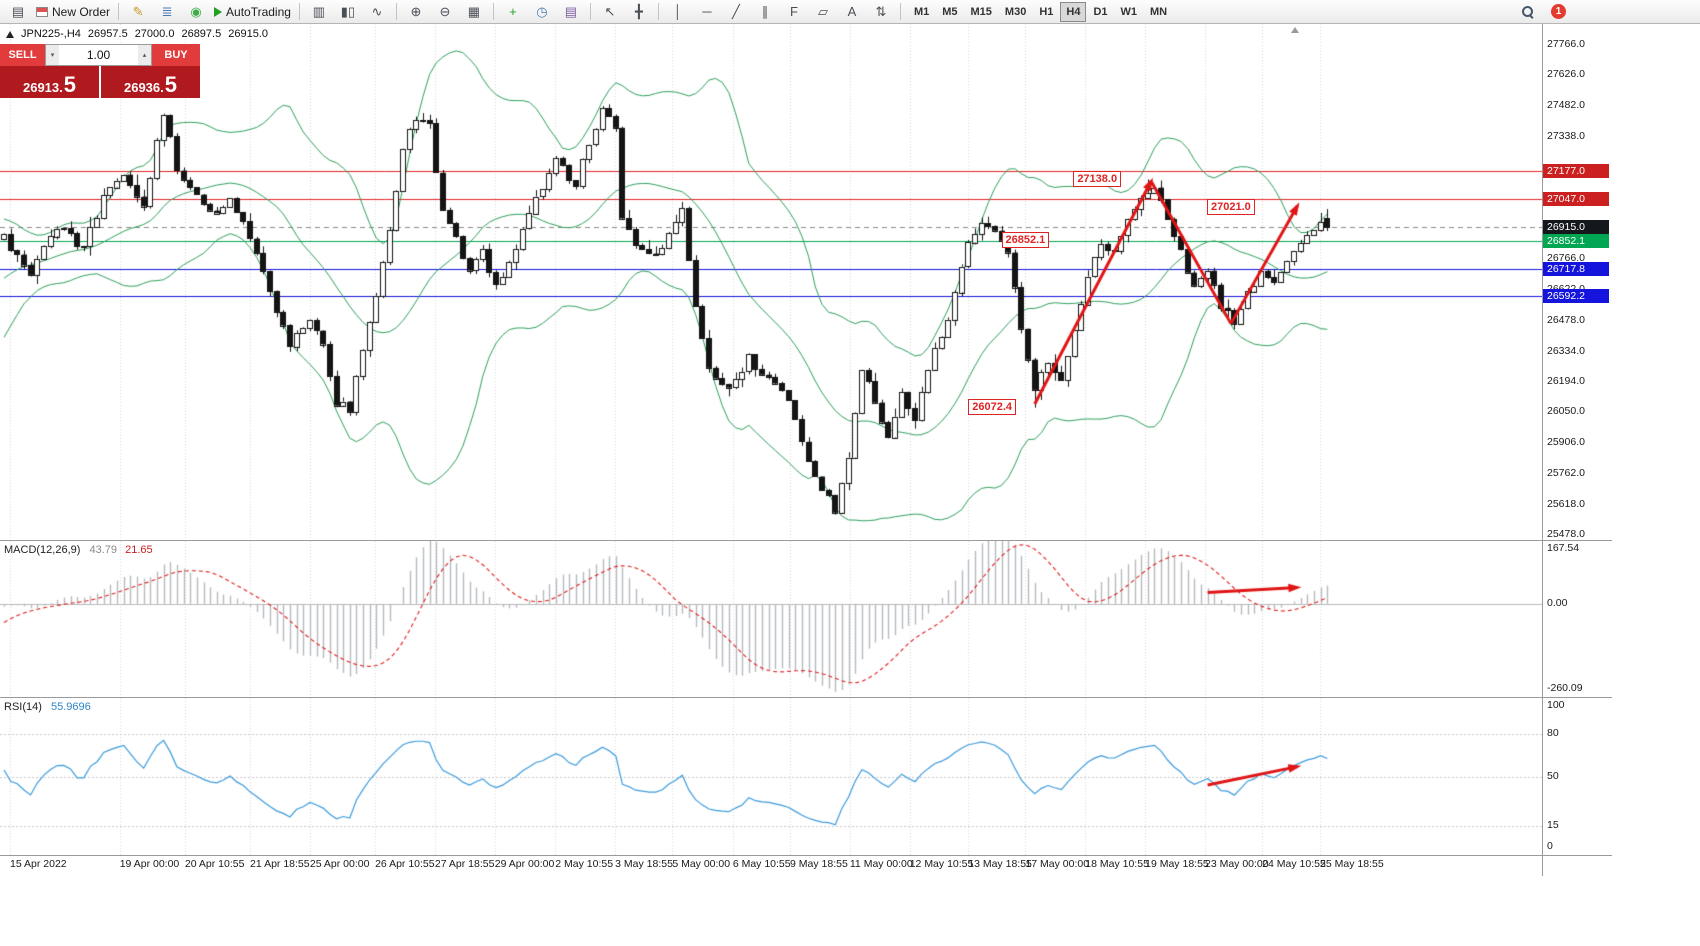 The width and height of the screenshot is (1700, 946). Describe the element at coordinates (474, 12) in the screenshot. I see `tile-windows-icon: ▦` at that location.